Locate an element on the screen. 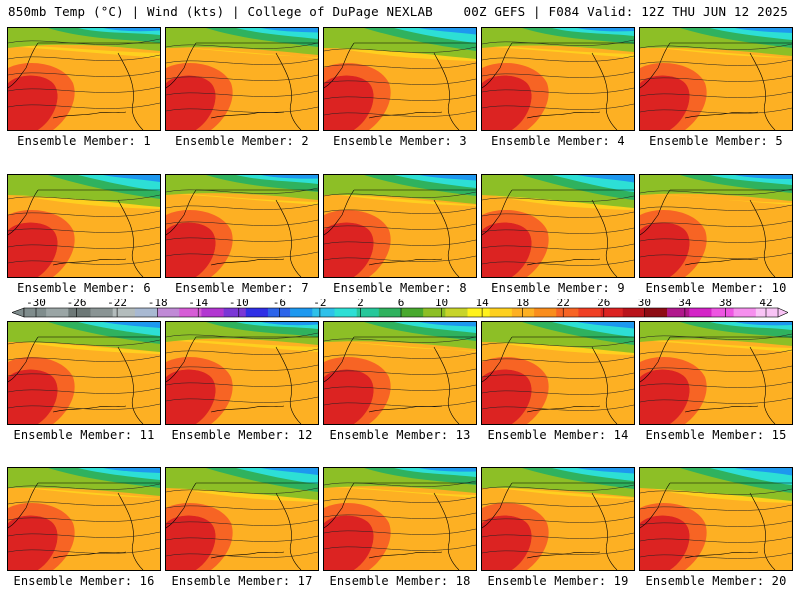 The image size is (800, 600). ensemble-member-label: Ensemble Member: 9 is located at coordinates (558, 288).